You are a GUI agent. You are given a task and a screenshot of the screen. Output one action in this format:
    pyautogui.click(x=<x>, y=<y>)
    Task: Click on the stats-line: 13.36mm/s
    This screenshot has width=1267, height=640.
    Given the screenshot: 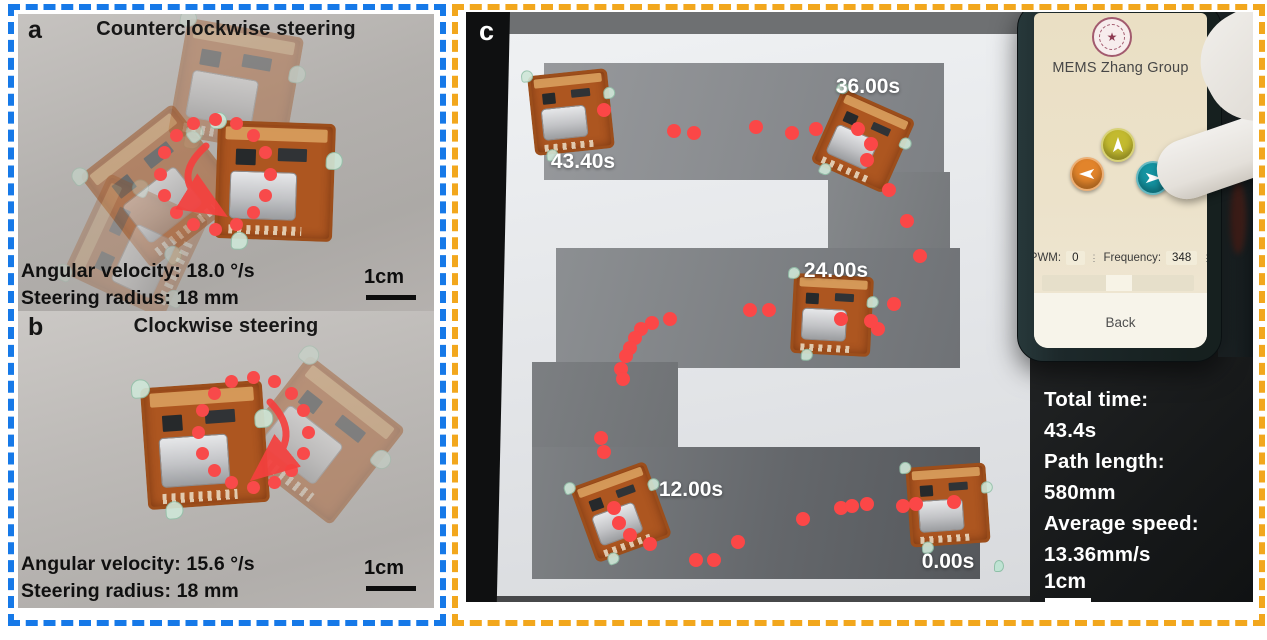 What is the action you would take?
    pyautogui.click(x=1097, y=554)
    